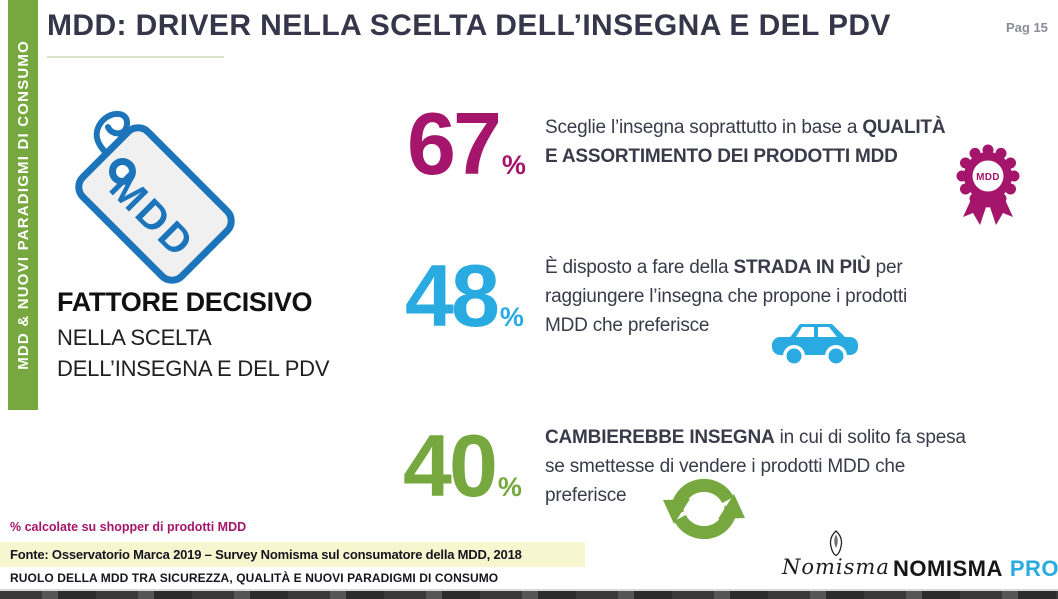 This screenshot has height=599, width=1058. Describe the element at coordinates (1033, 568) in the screenshot. I see `nomisma-pro-suffix: PRO` at that location.